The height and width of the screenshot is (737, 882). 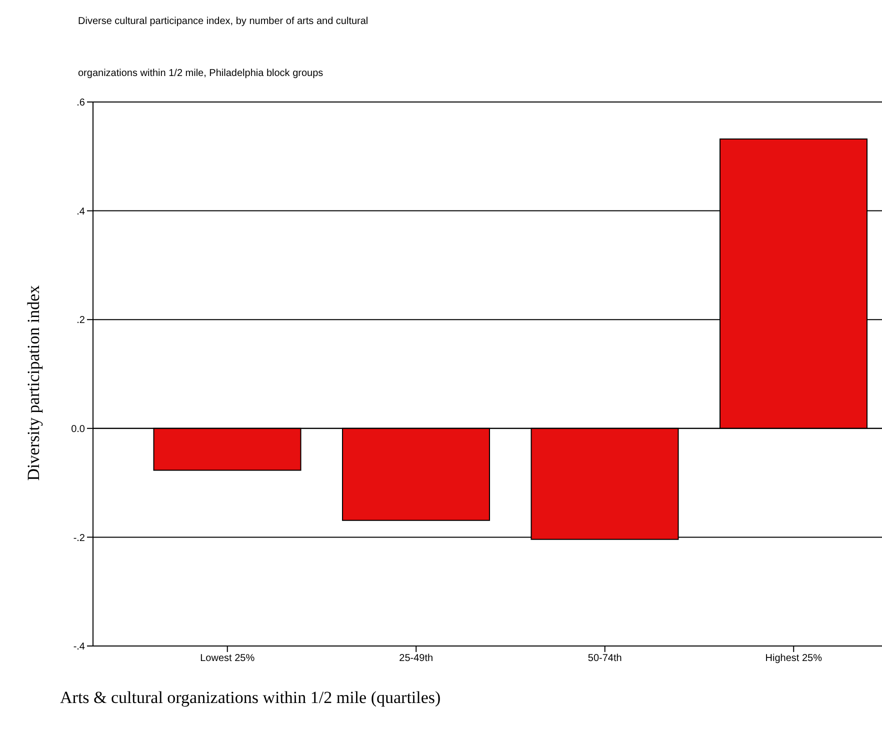 I want to click on y-tick-label: 0.0, so click(x=78, y=429).